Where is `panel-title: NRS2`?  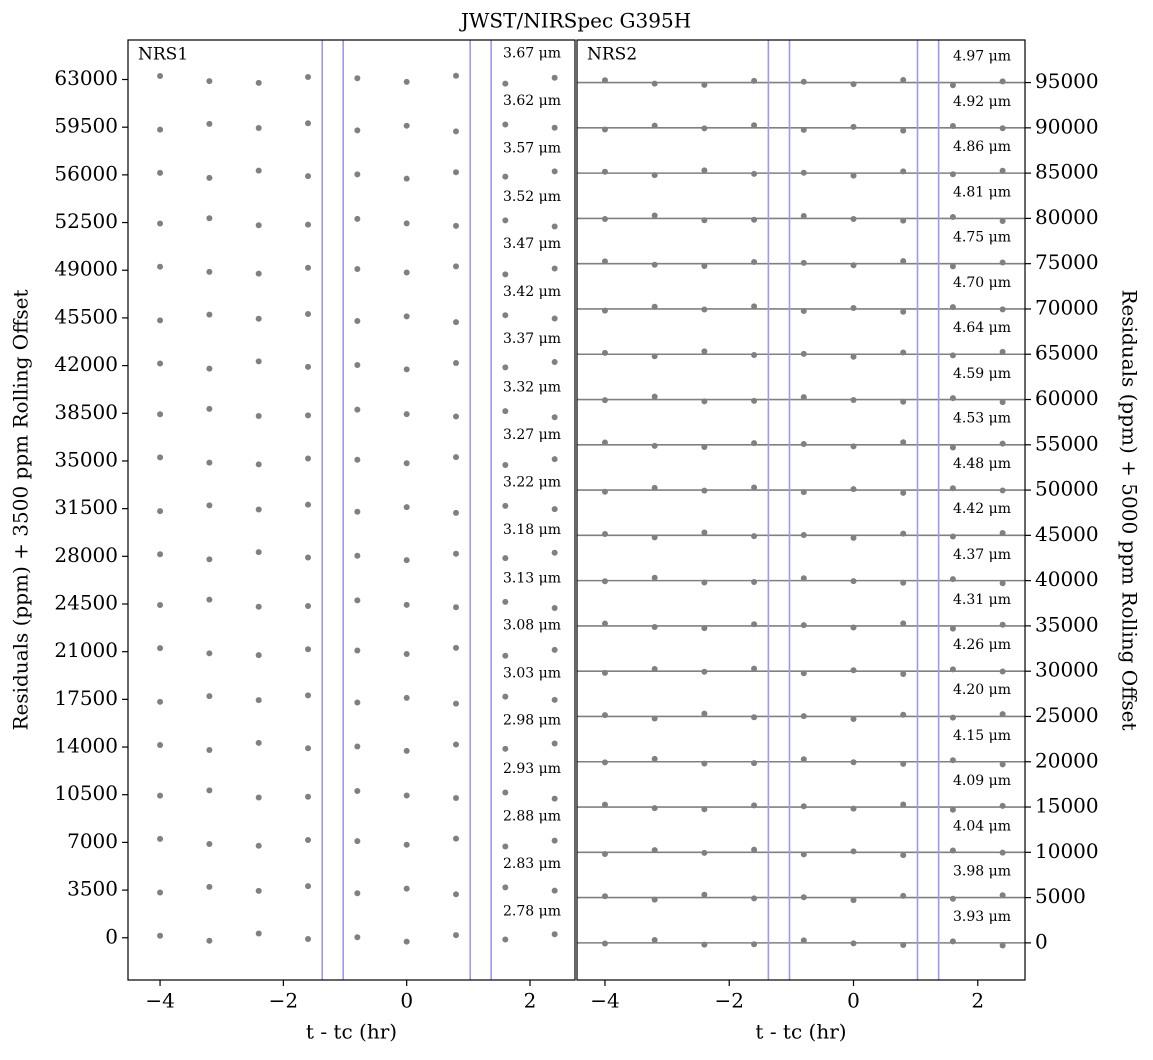
panel-title: NRS2 is located at coordinates (612, 55).